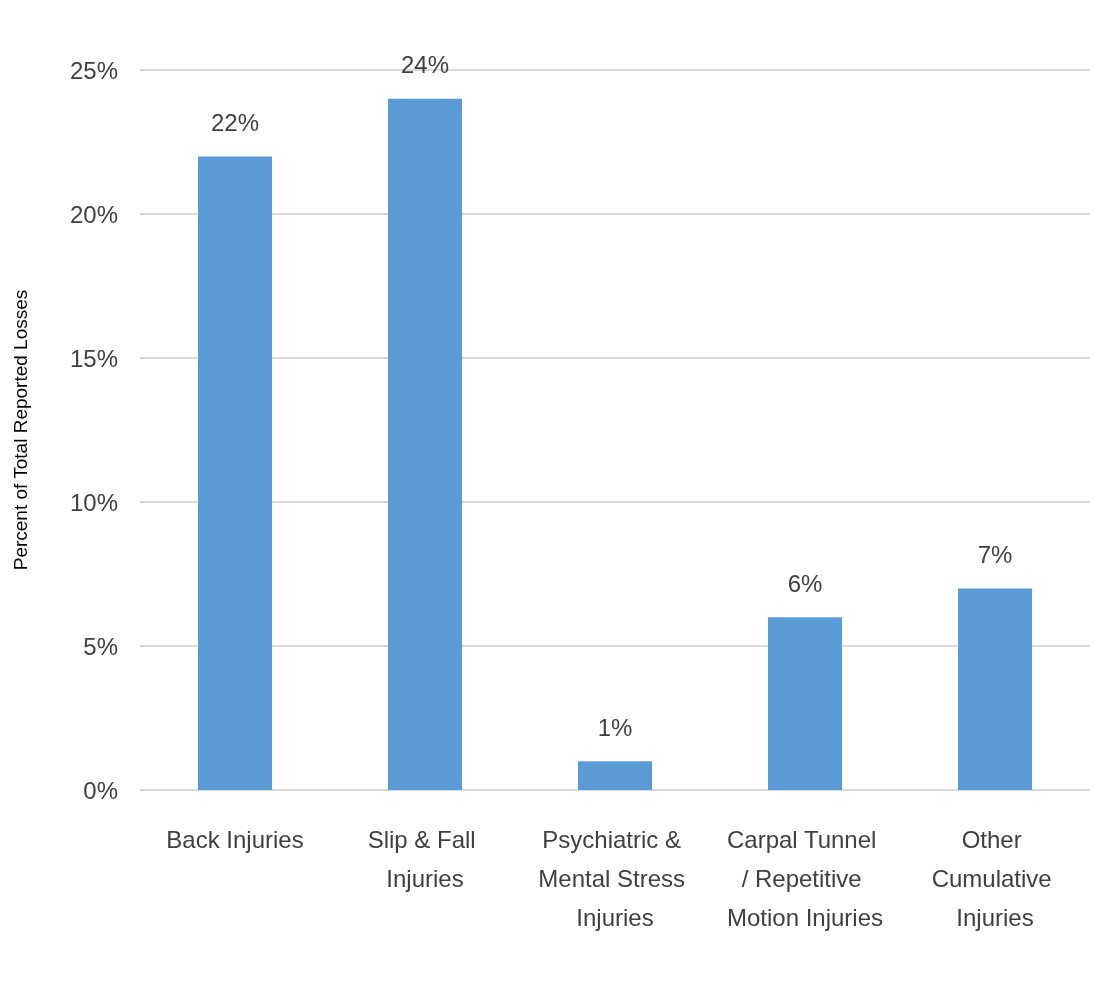 This screenshot has height=1005, width=1120. Describe the element at coordinates (93, 358) in the screenshot. I see `y-tick-label: 15%` at that location.